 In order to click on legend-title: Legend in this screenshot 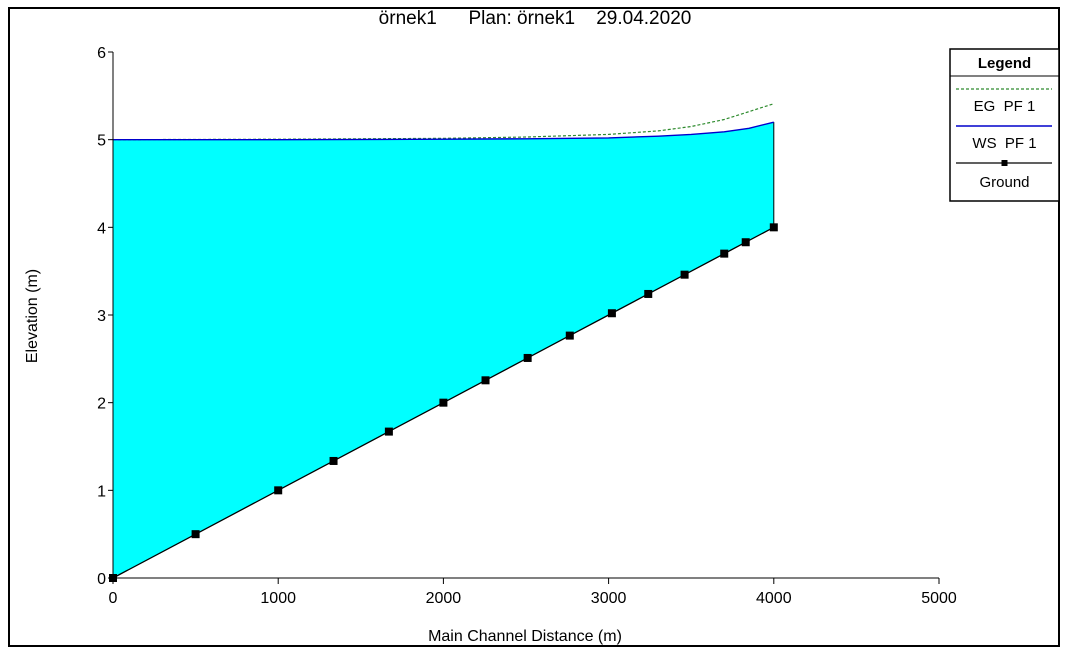, I will do `click(1004, 63)`.